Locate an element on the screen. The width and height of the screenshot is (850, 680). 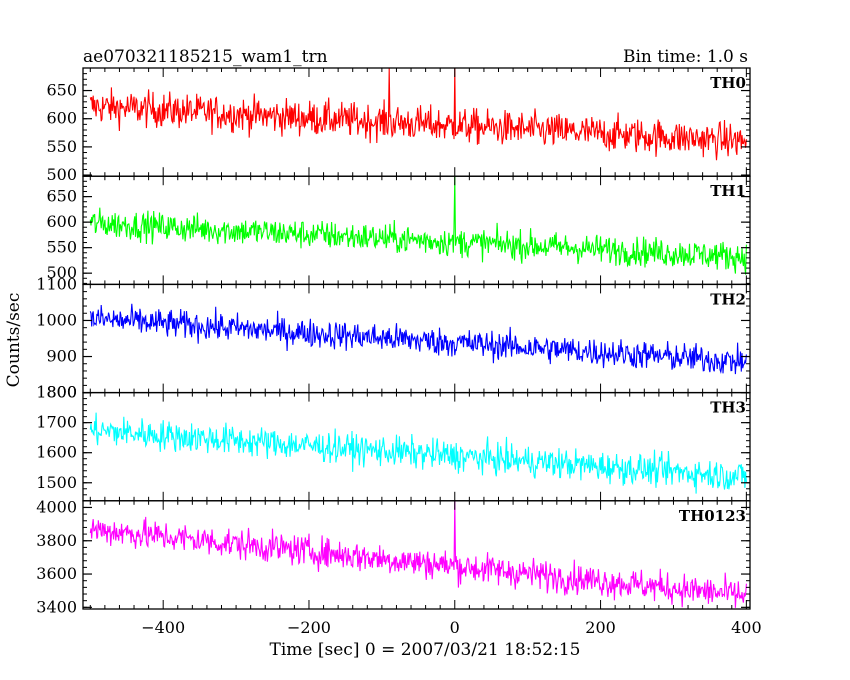
y-tick-label: 1100 is located at coordinates (56, 283).